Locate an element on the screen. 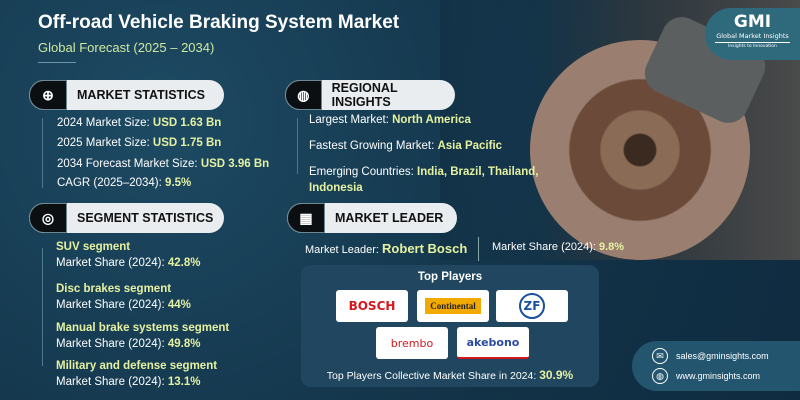 This screenshot has height=400, width=800. mail-icon: ✉ is located at coordinates (660, 356).